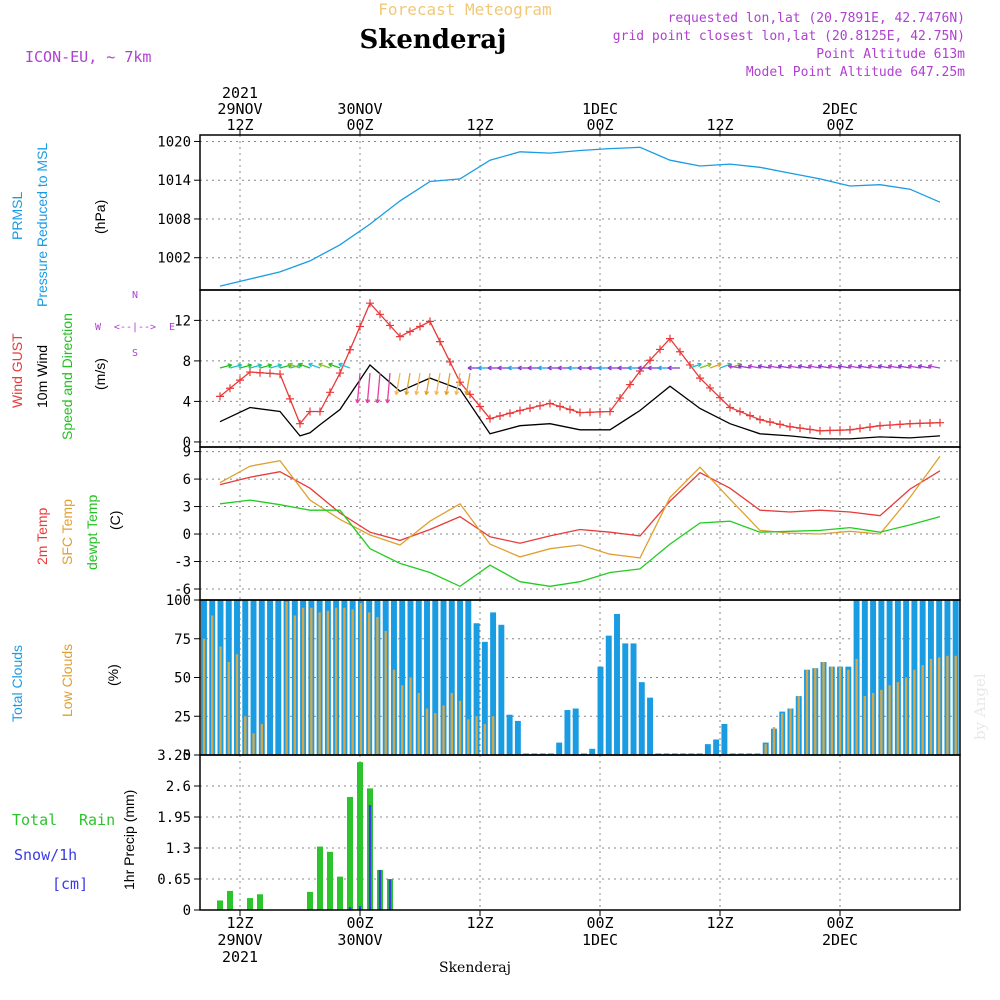 Image resolution: width=1000 pixels, height=1000 pixels. I want to click on y-tick-label: 100, so click(178, 601).